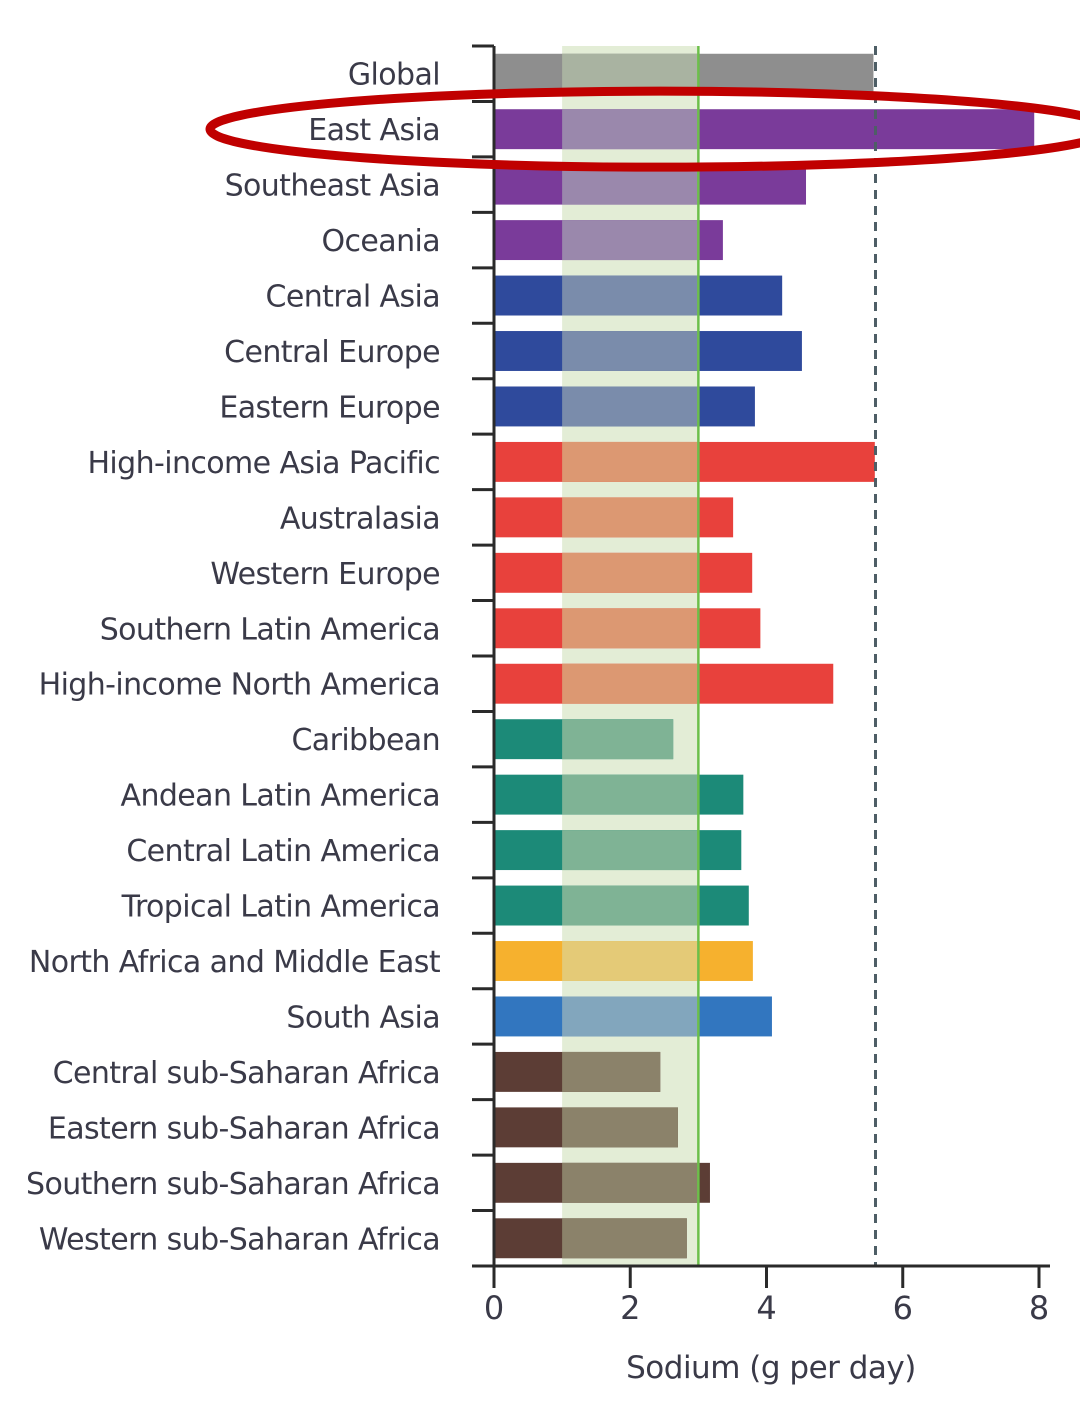  What do you see at coordinates (381, 241) in the screenshot?
I see `category-label: Oceania` at bounding box center [381, 241].